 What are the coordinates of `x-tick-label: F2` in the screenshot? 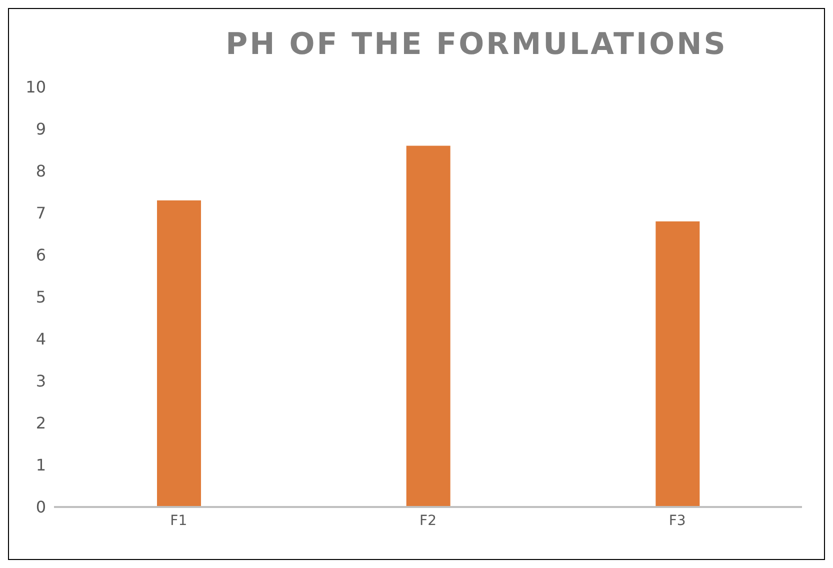 It's located at (428, 520).